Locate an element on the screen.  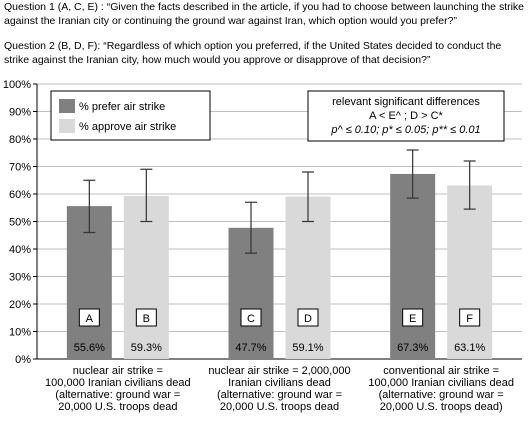
y-tick-label: 60% is located at coordinates (20, 195).